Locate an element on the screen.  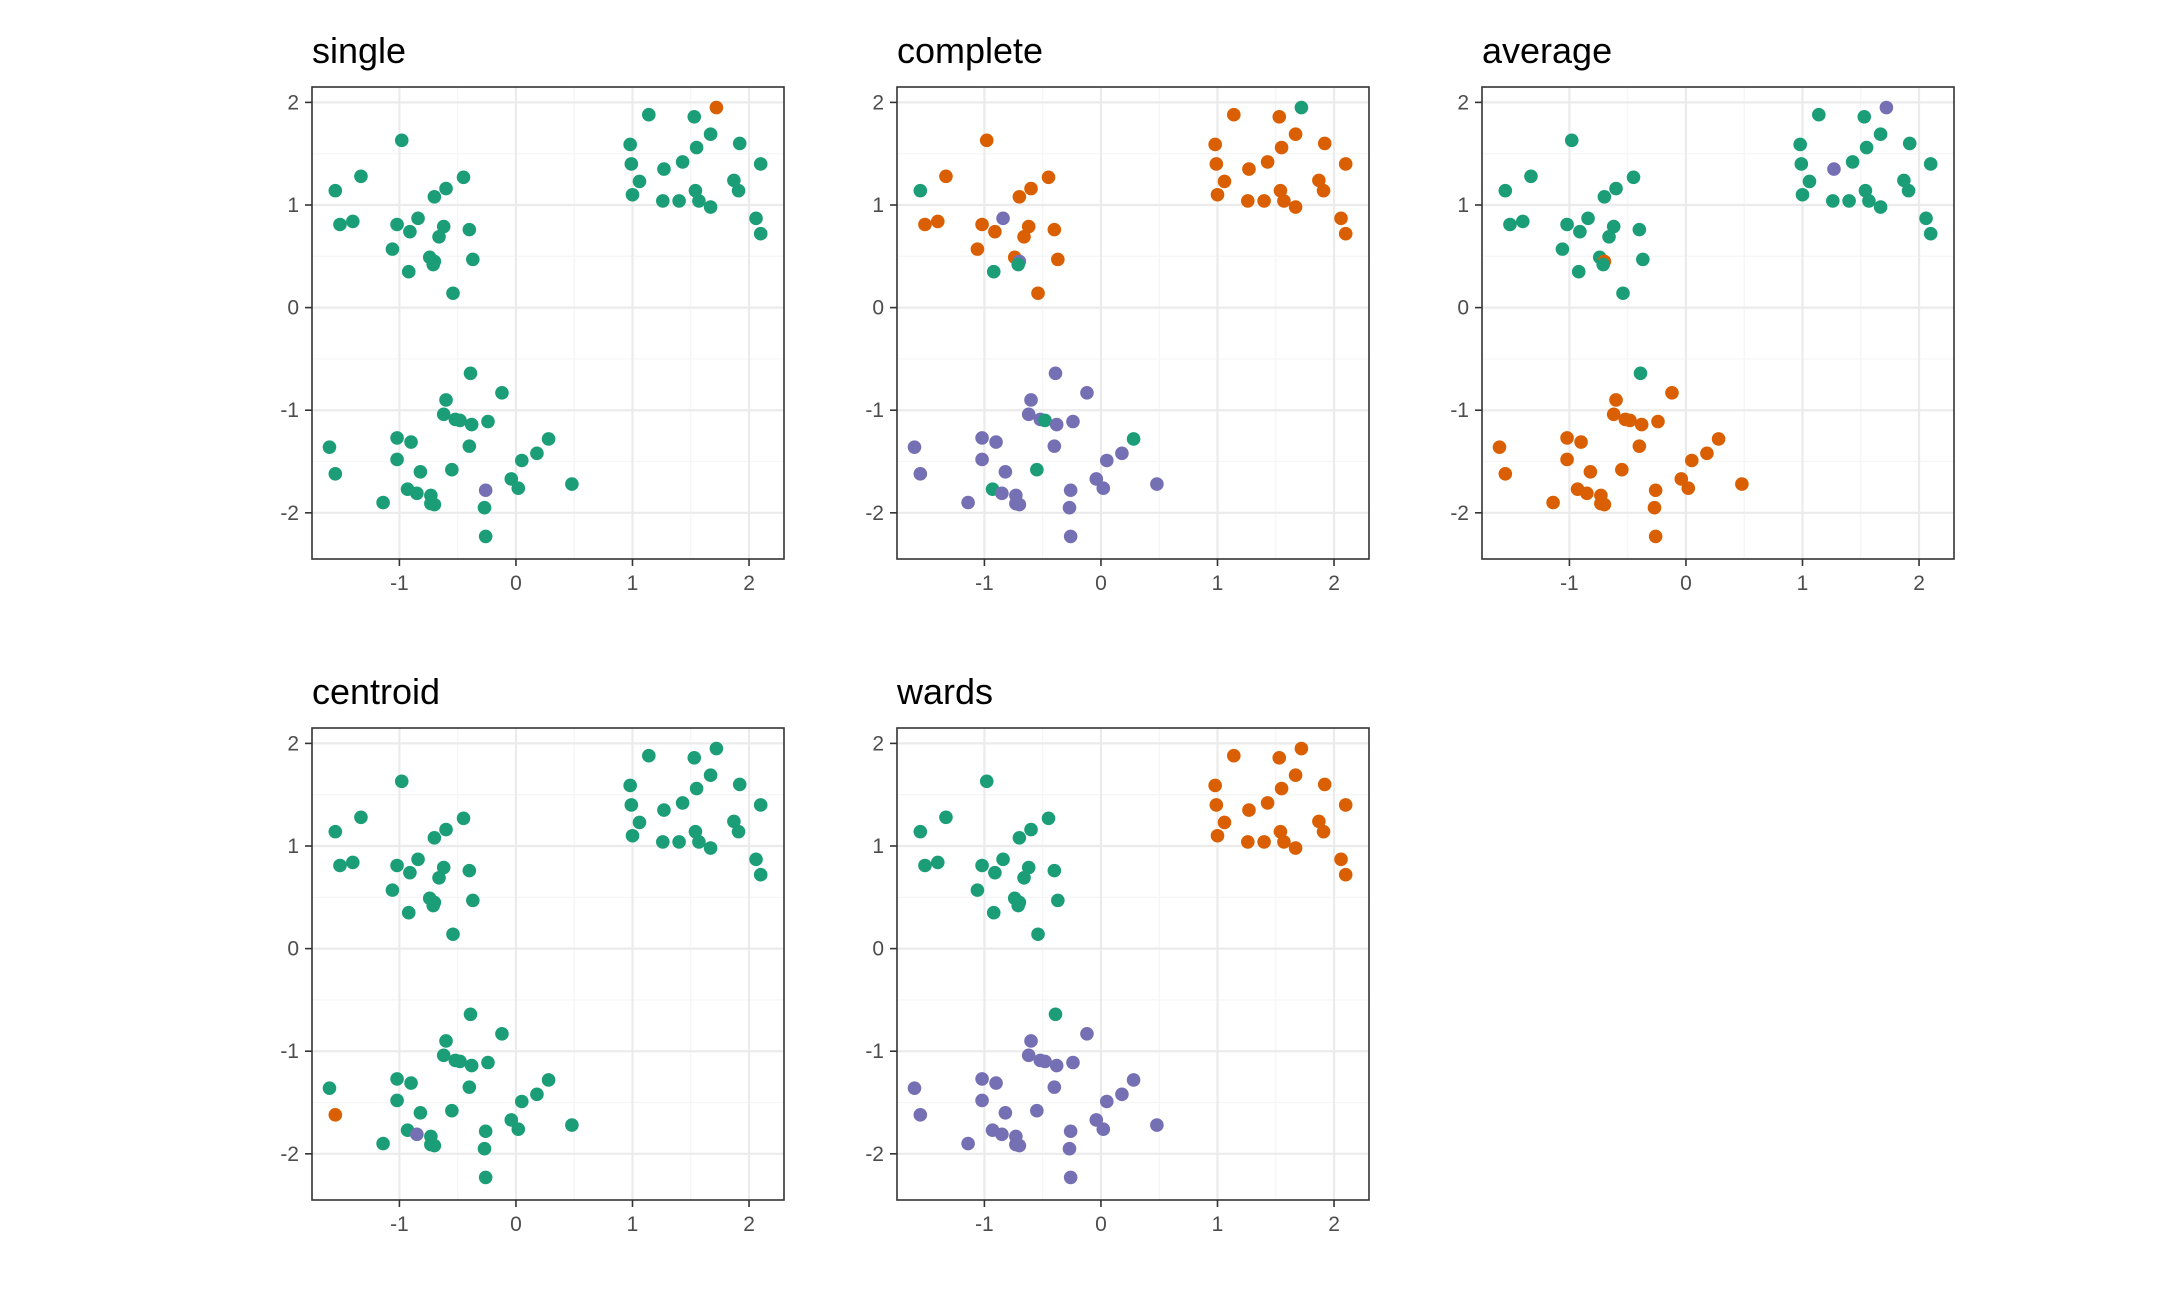
facet-average: -1 0 1 2 -2 -1 0 1 2 average is located at coordinates (1702, 312).